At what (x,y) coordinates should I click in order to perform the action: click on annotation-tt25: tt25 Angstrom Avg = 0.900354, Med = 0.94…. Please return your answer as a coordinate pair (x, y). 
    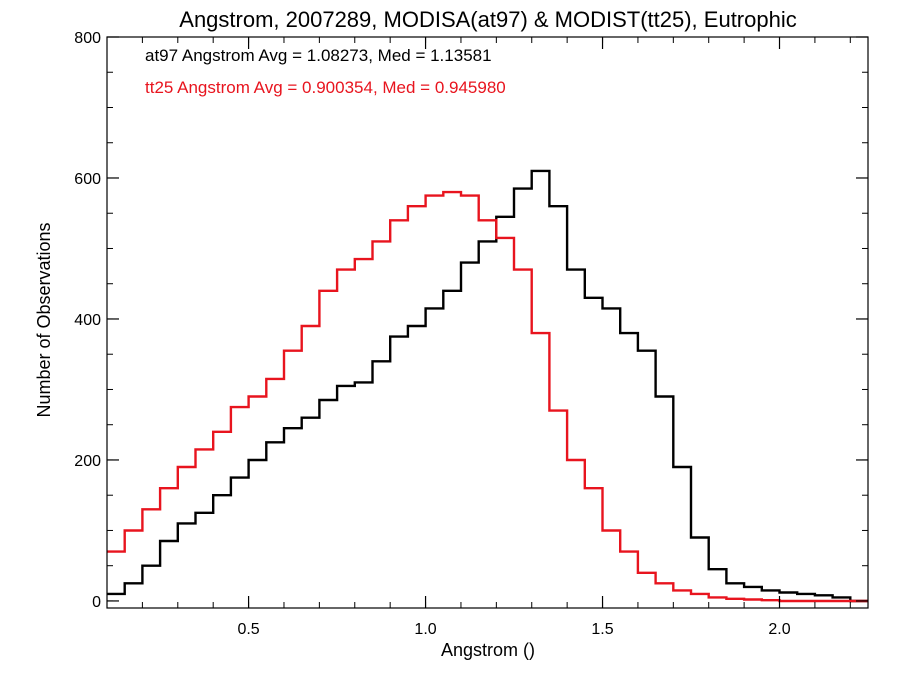
    Looking at the image, I should click on (325, 87).